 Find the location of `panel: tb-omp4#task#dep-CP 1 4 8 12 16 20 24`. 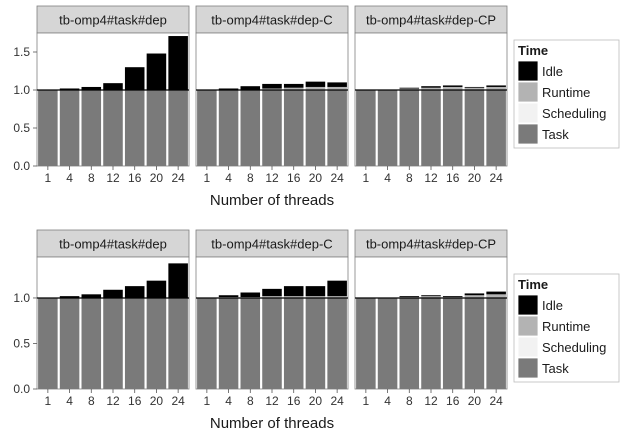

panel: tb-omp4#task#dep-CP 1 4 8 12 16 20 24 is located at coordinates (431, 318).